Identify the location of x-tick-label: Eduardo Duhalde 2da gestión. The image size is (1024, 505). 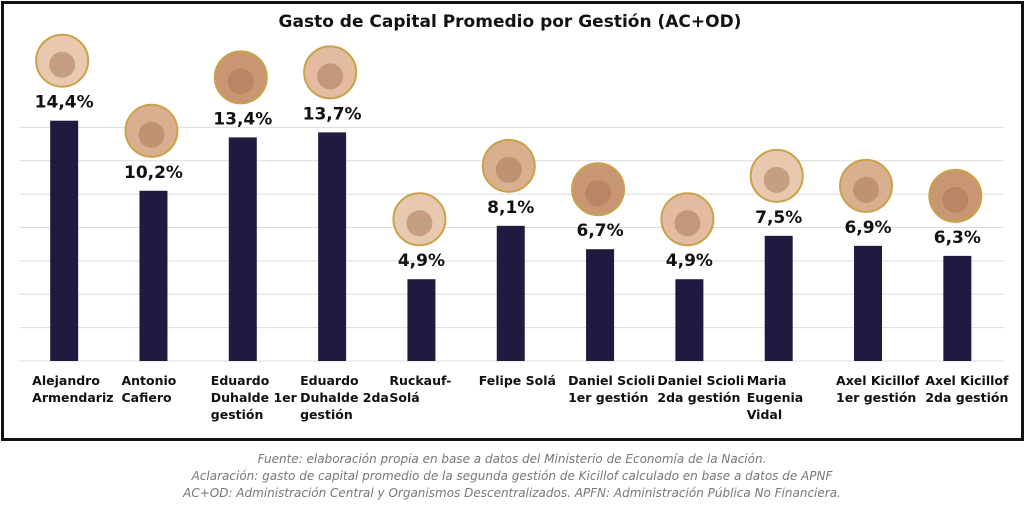
(344, 397).